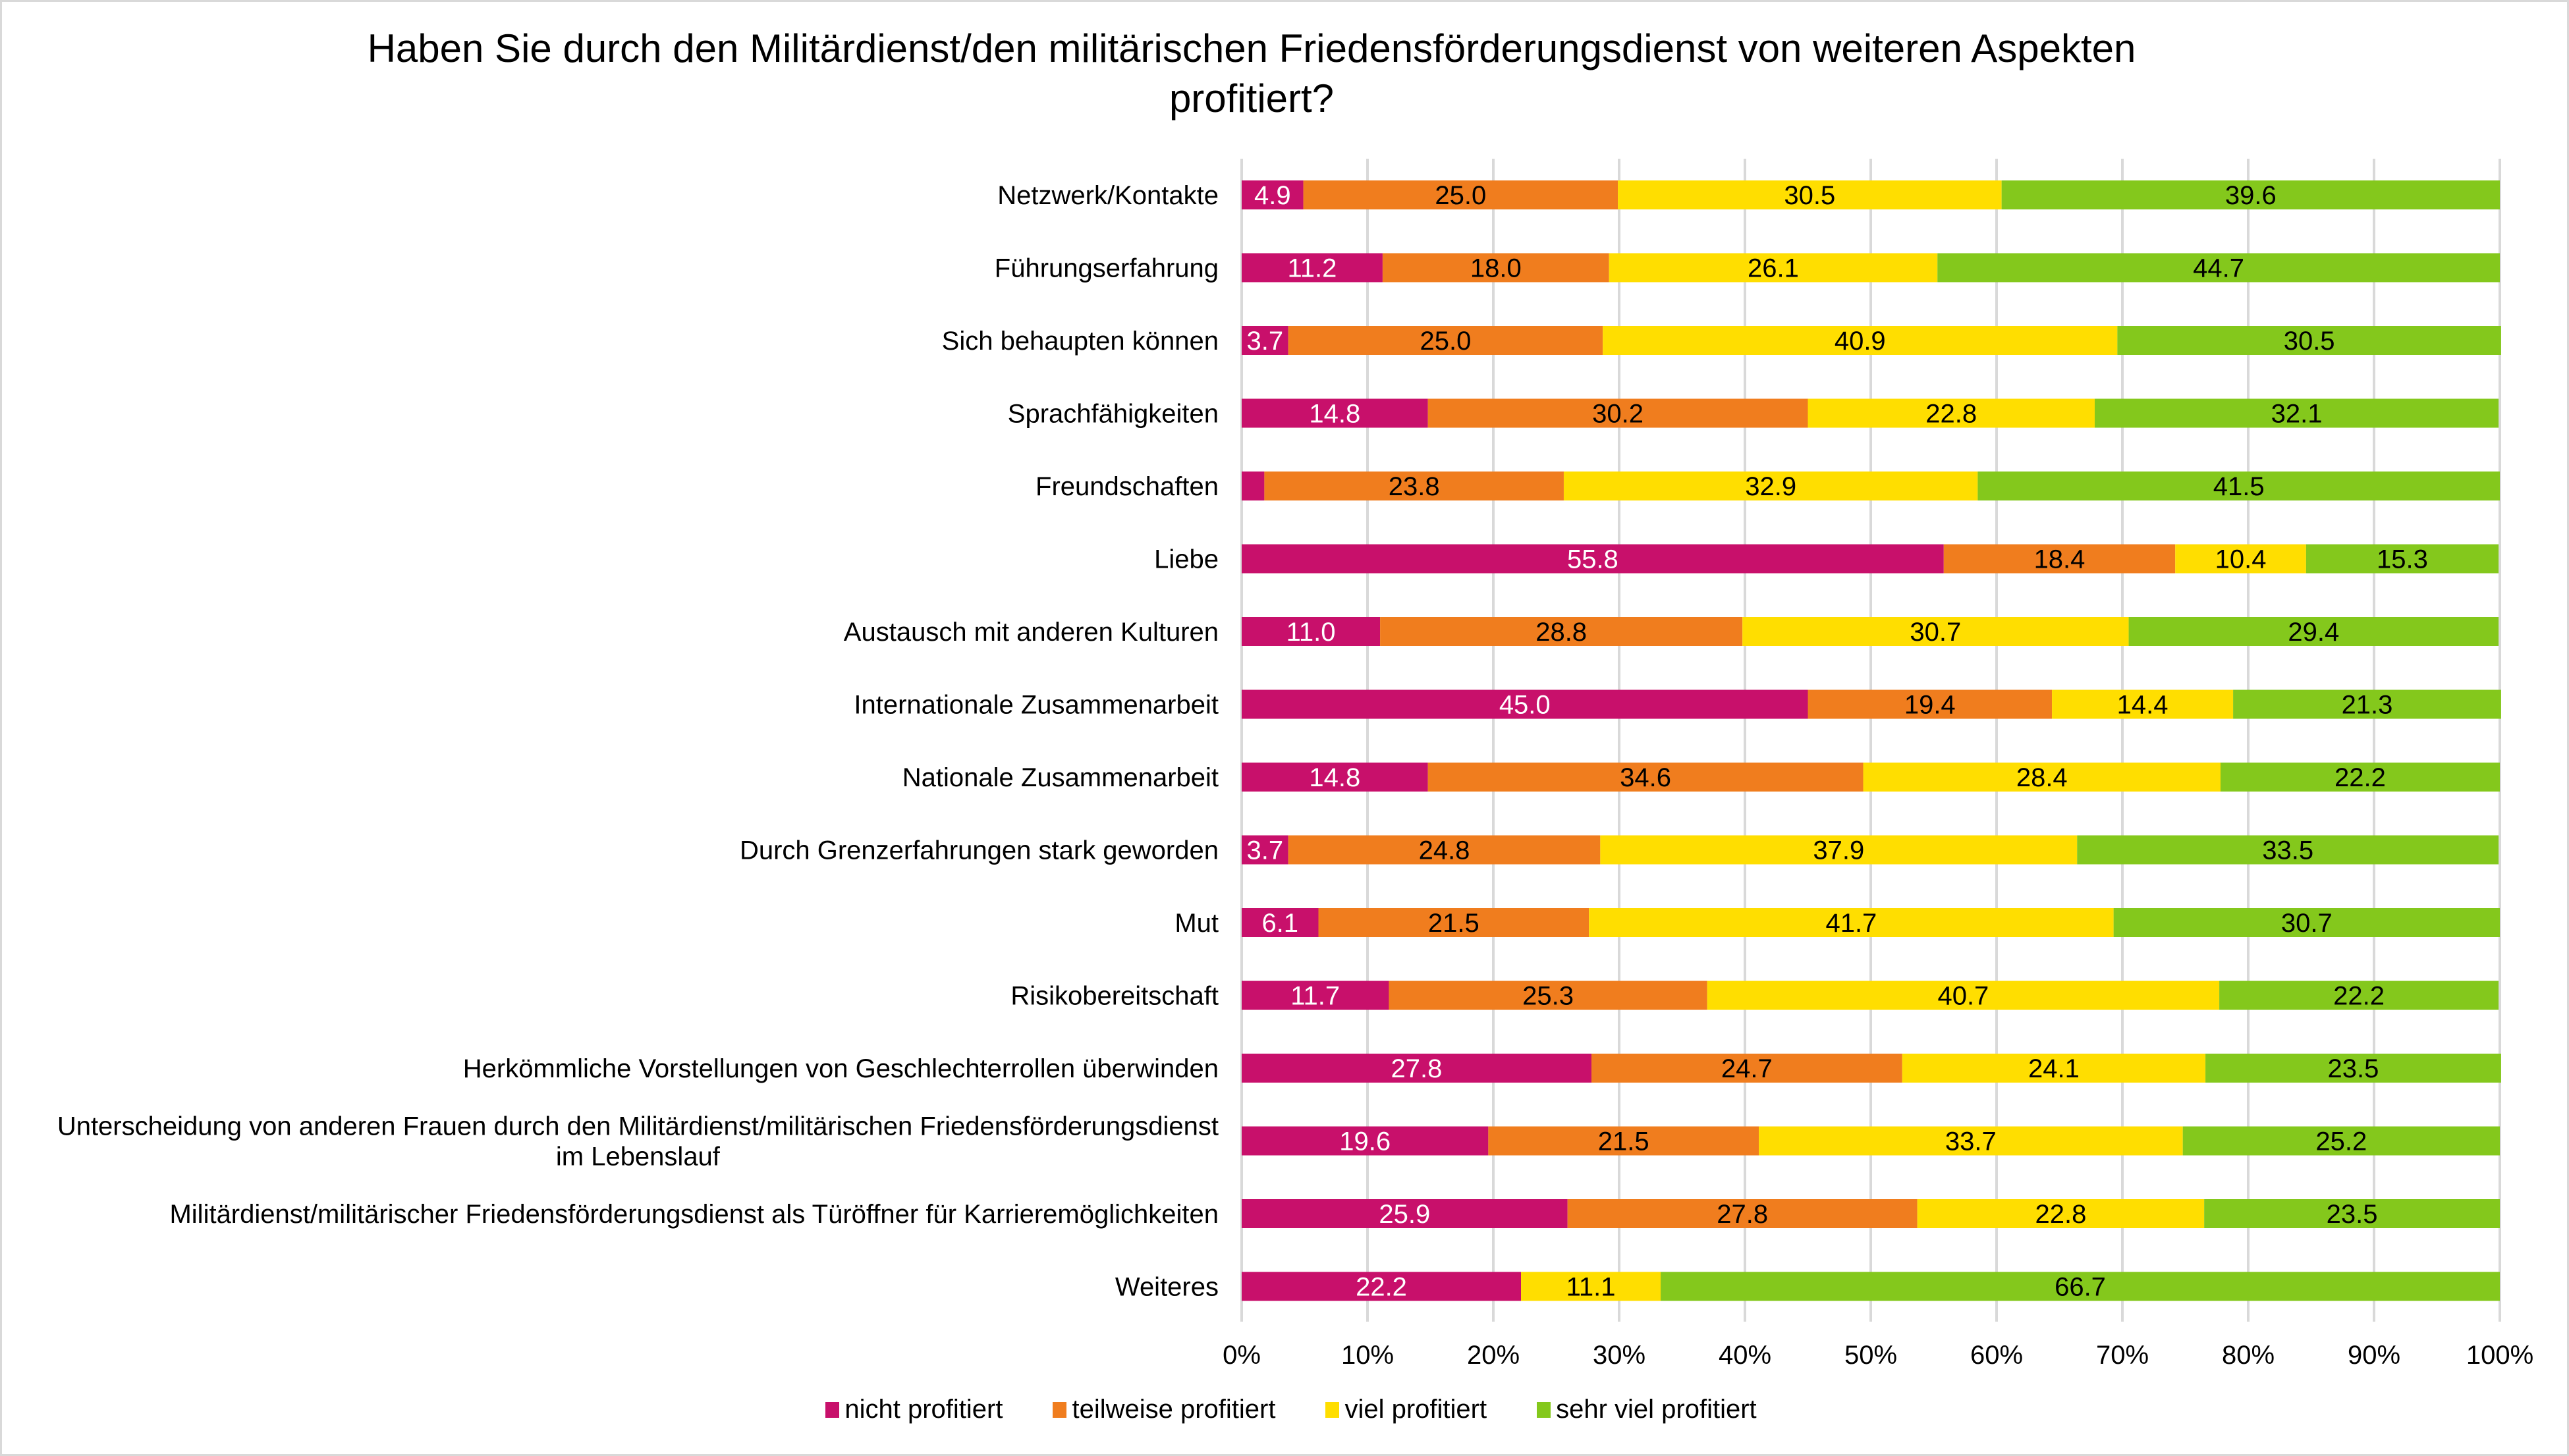 The width and height of the screenshot is (2569, 1456). I want to click on data-label: 44.7, so click(2218, 268).